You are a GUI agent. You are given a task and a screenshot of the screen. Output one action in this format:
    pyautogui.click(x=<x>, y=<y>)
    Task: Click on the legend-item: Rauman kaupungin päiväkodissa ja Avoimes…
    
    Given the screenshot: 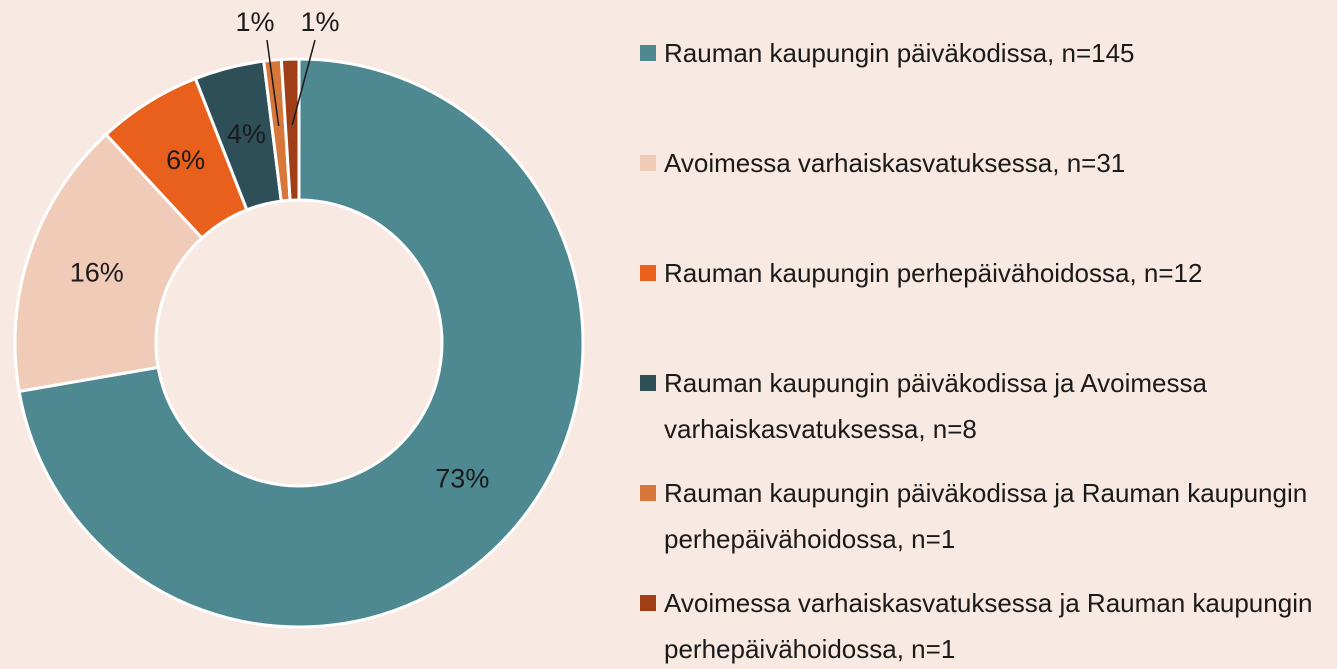 What is the action you would take?
    pyautogui.click(x=985, y=406)
    